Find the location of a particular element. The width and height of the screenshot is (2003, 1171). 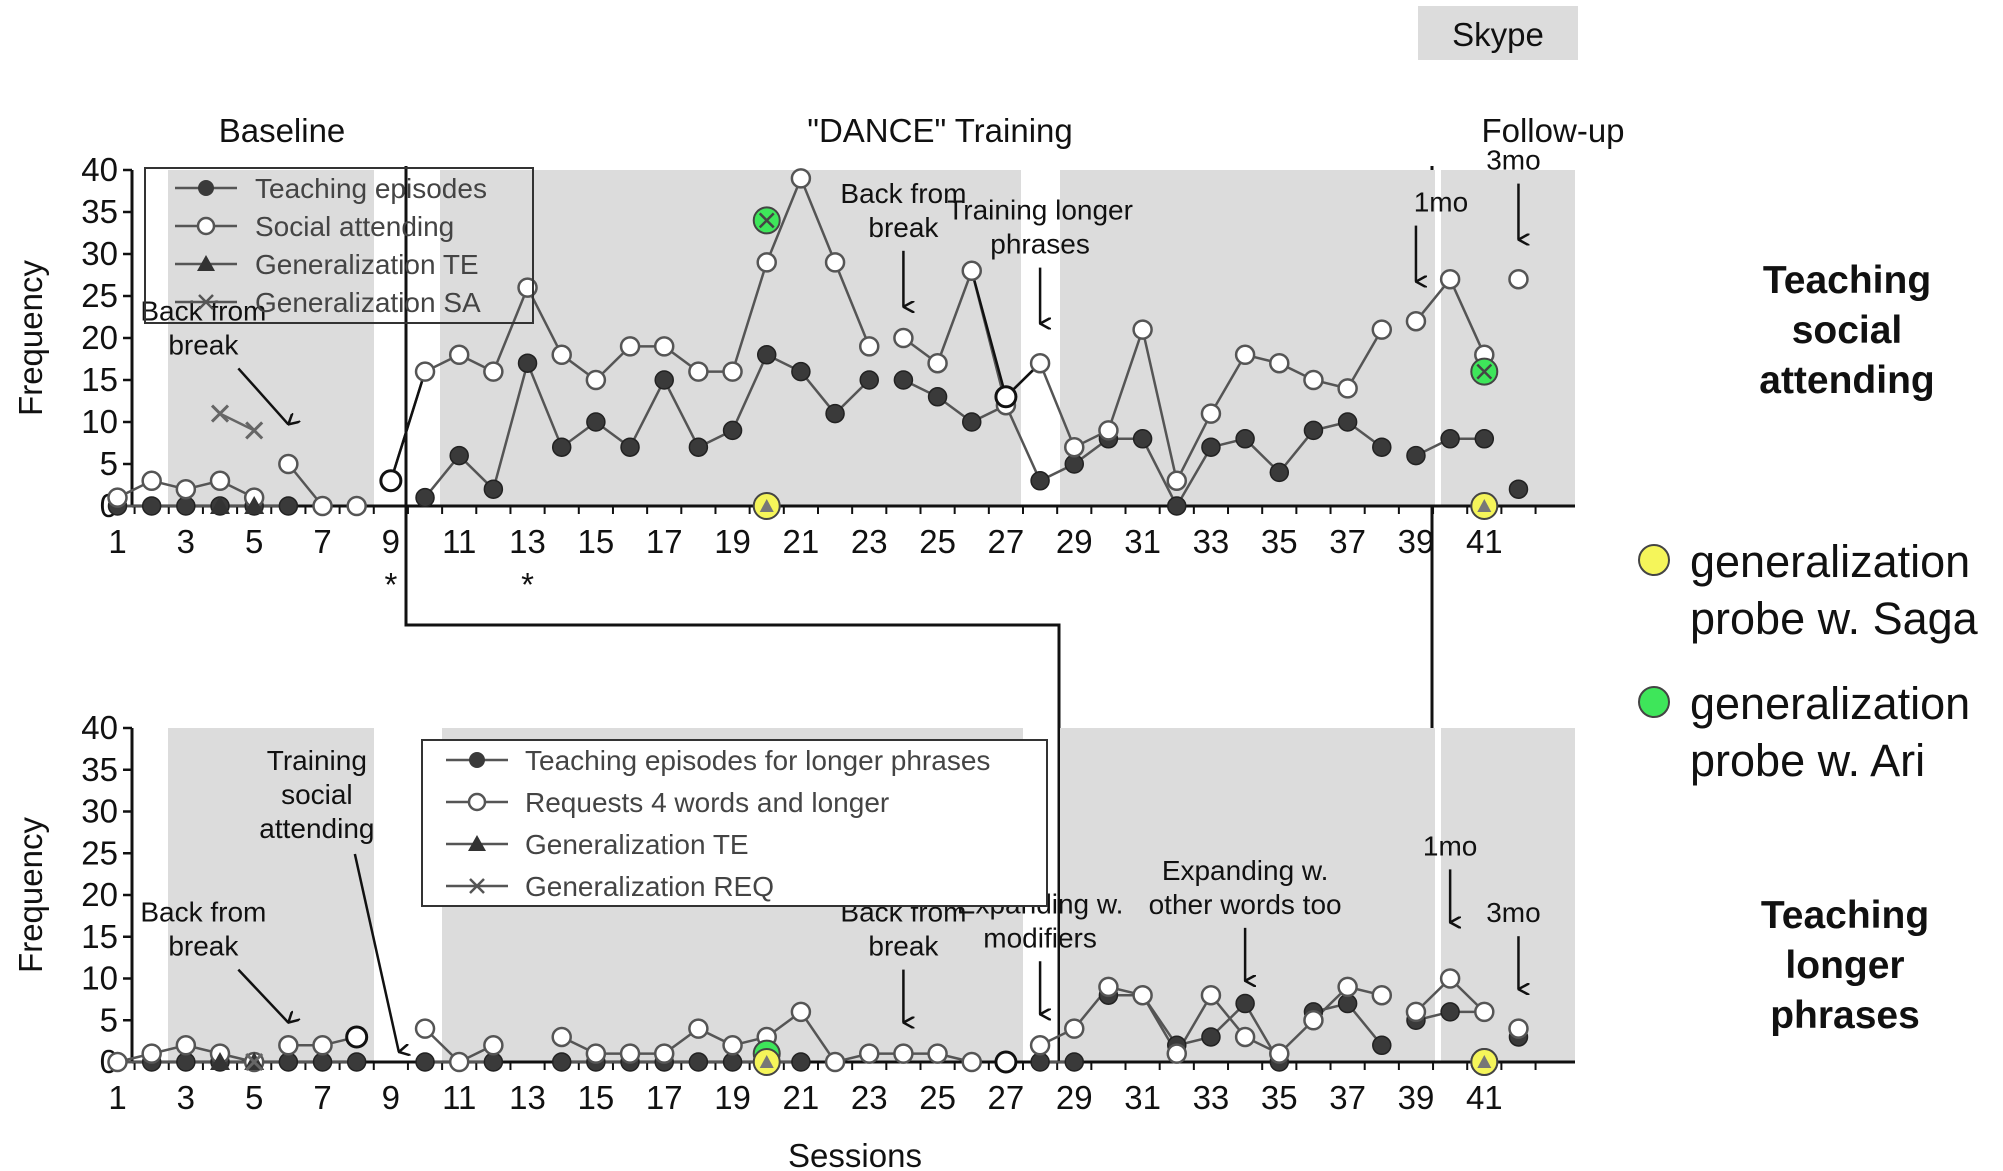

side-title-bottom-1: Teaching is located at coordinates (1845, 915).